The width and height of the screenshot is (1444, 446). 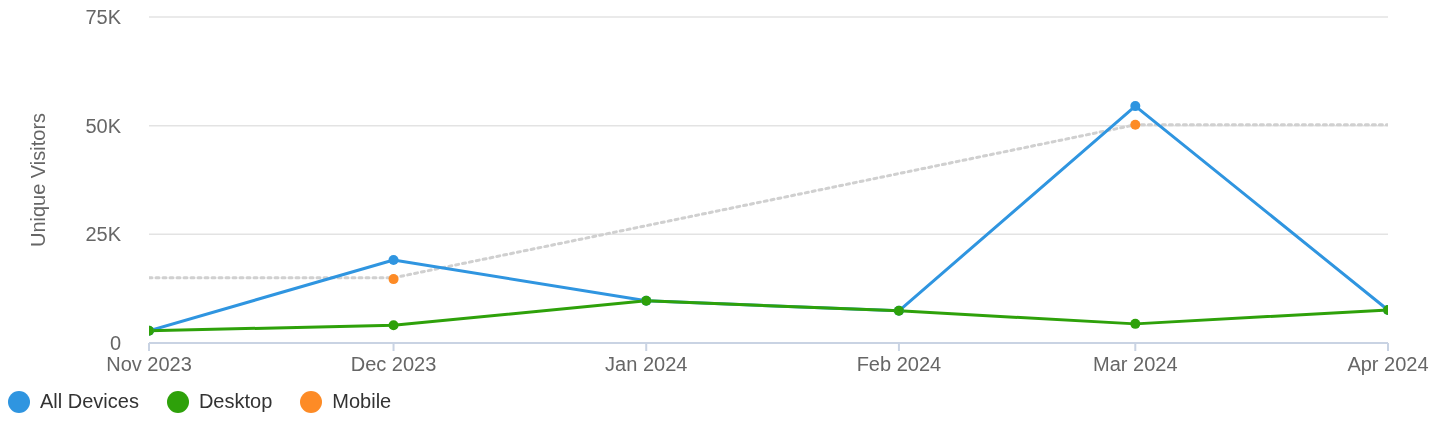 I want to click on y-tick-label: 50K, so click(x=103, y=125).